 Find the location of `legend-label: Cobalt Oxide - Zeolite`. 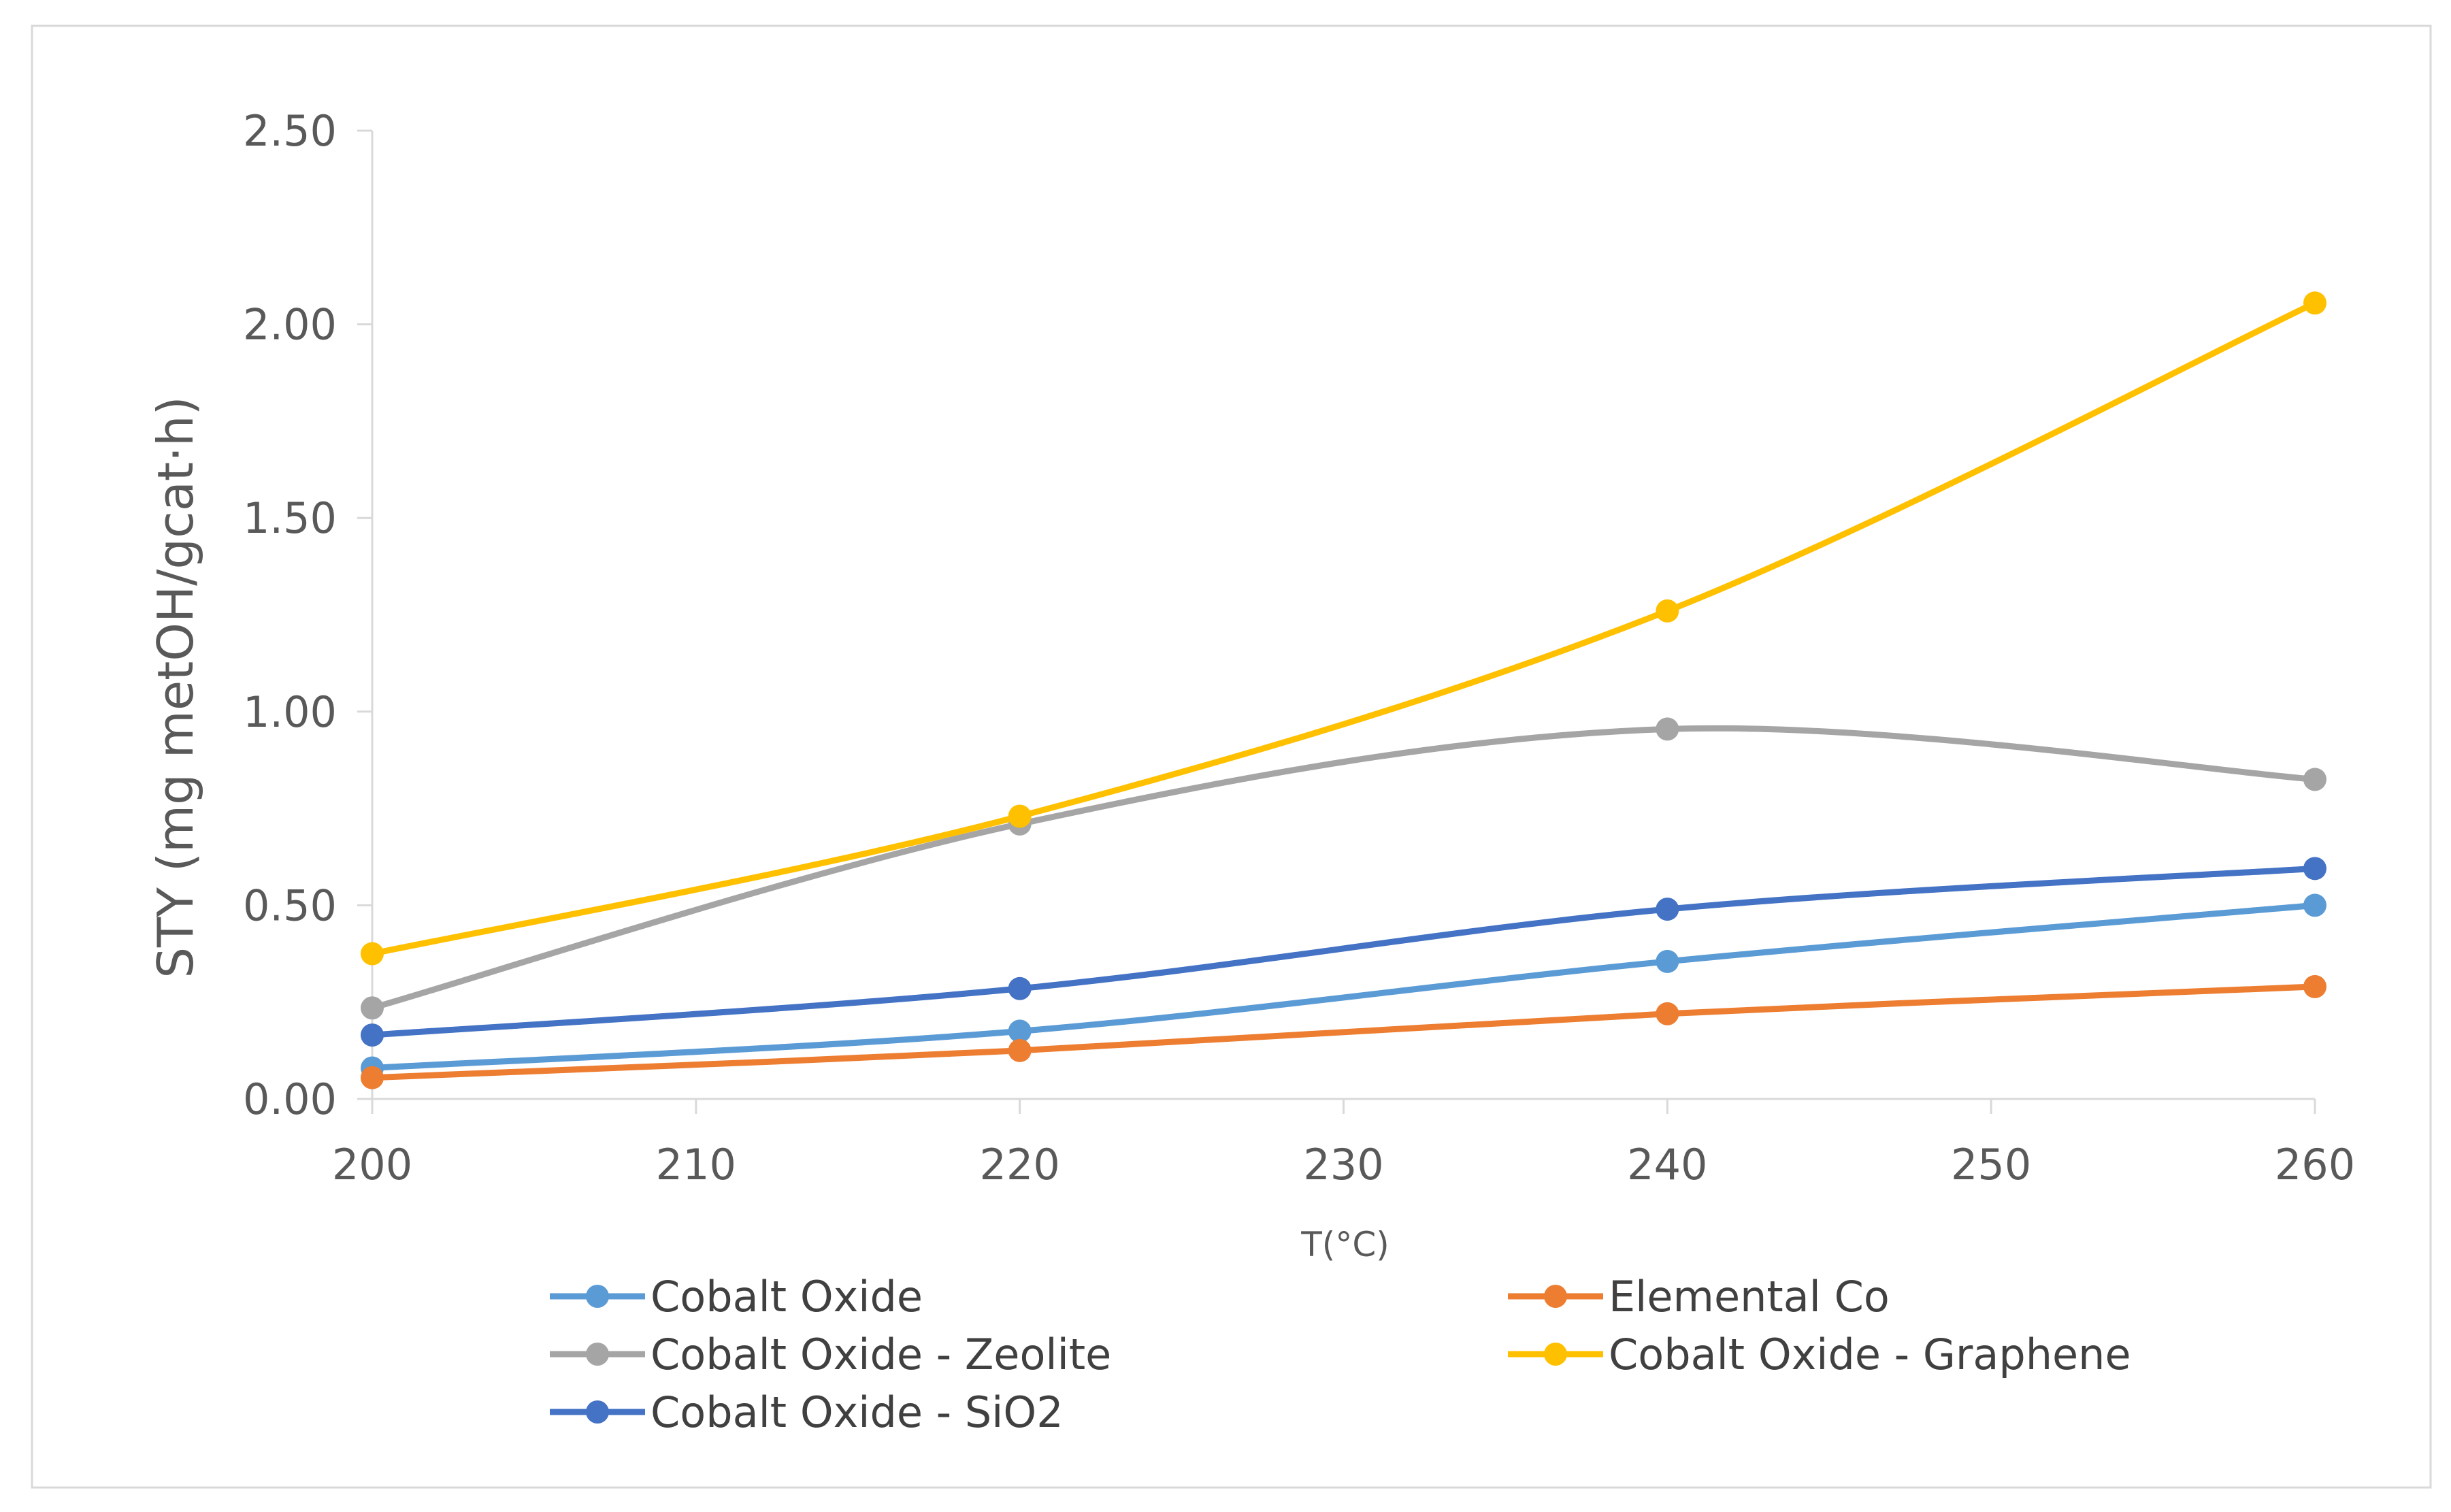

legend-label: Cobalt Oxide - Zeolite is located at coordinates (881, 1354).